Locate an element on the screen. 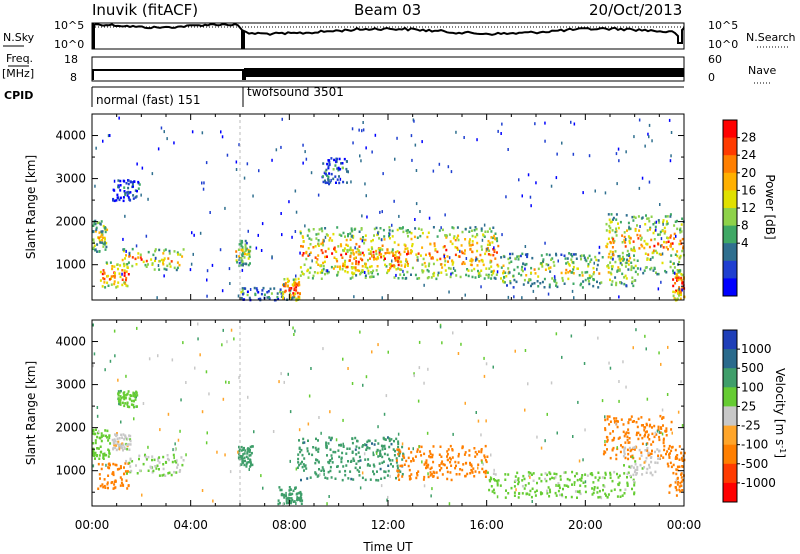  nsky-tick-high: 10^5 is located at coordinates (69, 25).